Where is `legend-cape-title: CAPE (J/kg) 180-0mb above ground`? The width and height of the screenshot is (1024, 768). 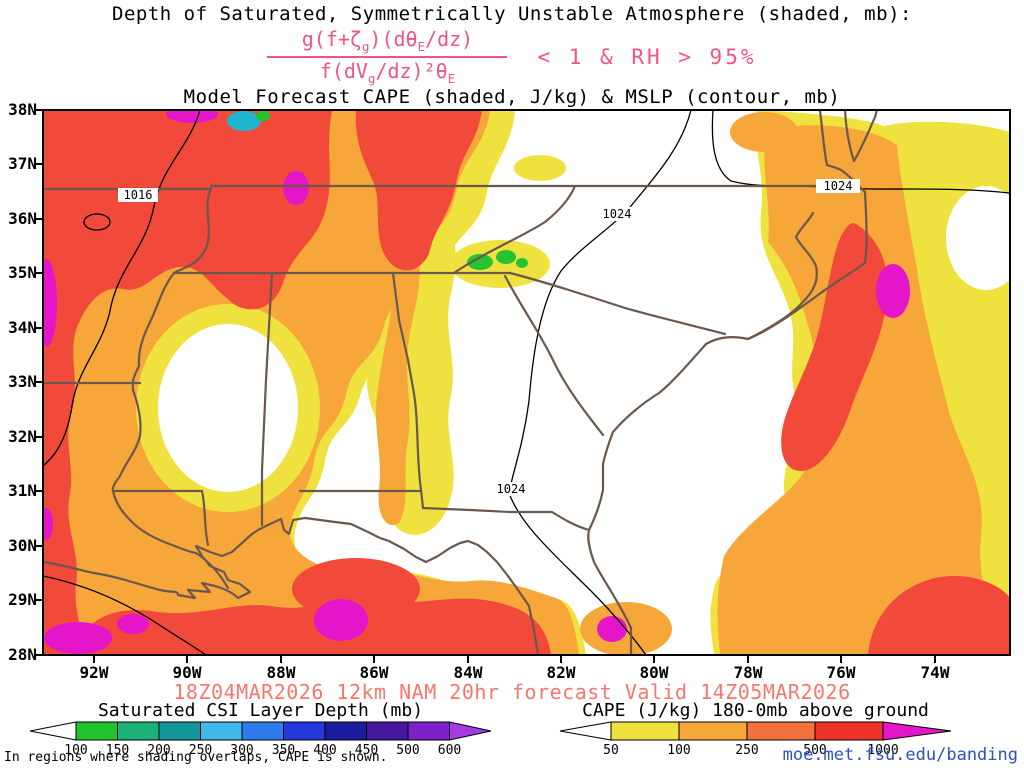 legend-cape-title: CAPE (J/kg) 180-0mb above ground is located at coordinates (755, 710).